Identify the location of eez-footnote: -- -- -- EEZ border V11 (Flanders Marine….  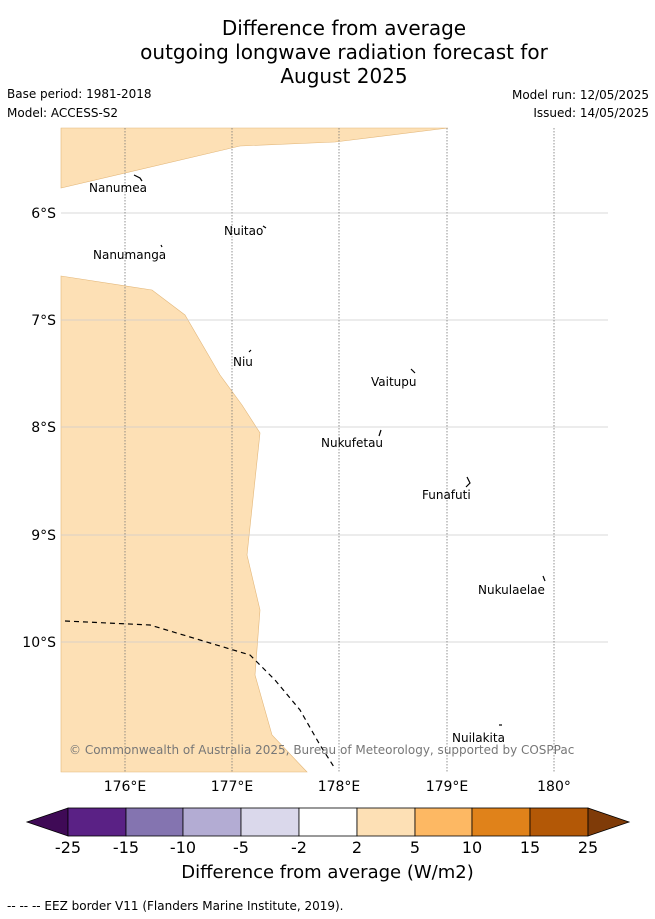
(175, 906).